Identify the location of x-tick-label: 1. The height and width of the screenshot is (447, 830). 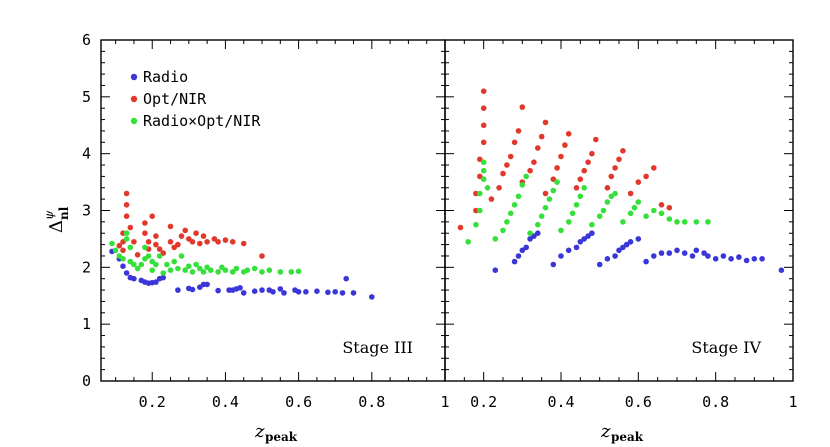
(792, 402).